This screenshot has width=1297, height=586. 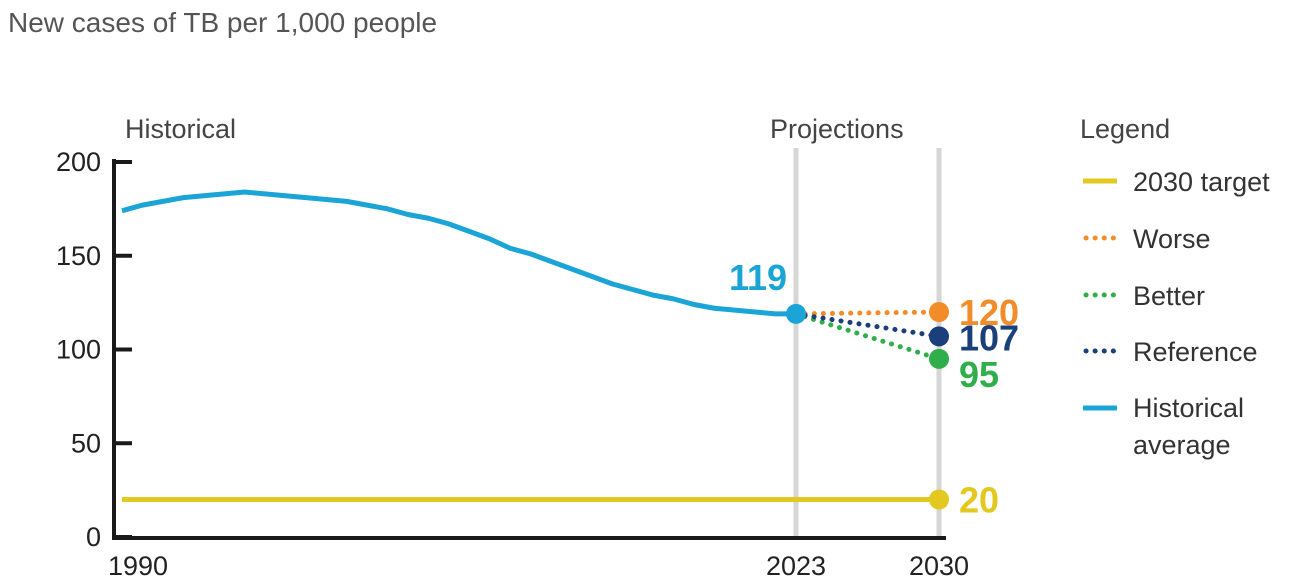 I want to click on end-marker-historical, so click(x=796, y=313).